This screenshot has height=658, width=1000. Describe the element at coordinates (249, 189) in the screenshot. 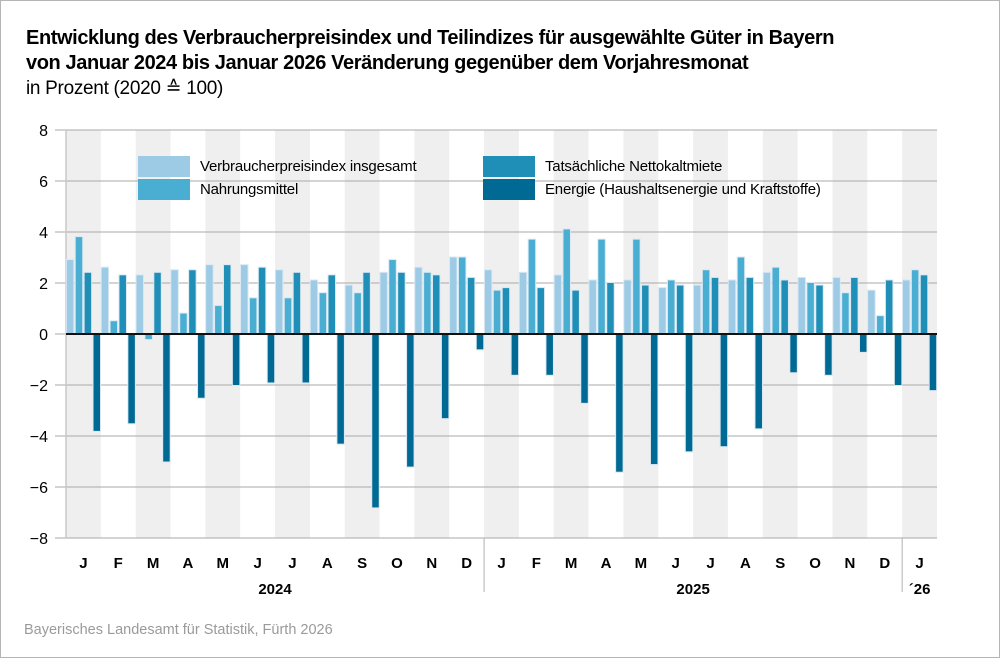

I see `legend-label-nahrung: Nahrungsmittel` at that location.